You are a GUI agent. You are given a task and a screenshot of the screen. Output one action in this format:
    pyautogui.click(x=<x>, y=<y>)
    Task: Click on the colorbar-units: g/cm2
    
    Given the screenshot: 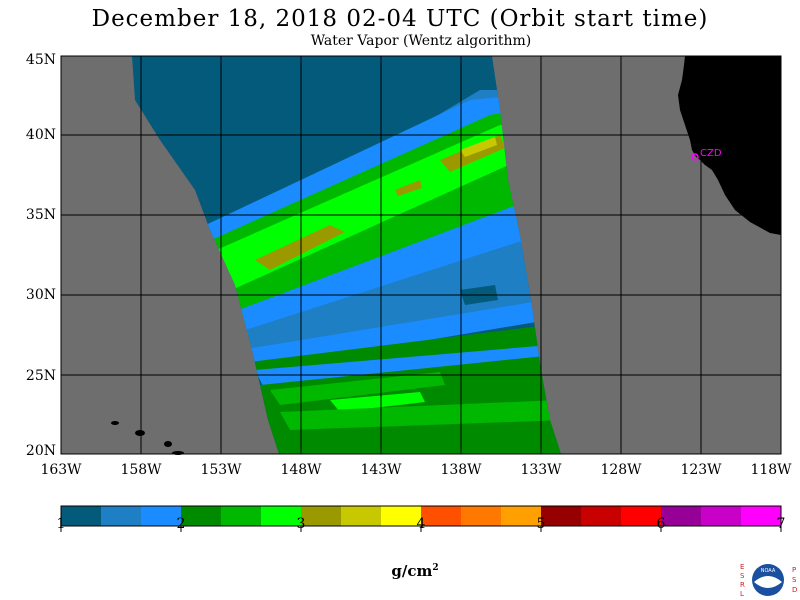 What is the action you would take?
    pyautogui.click(x=415, y=571)
    